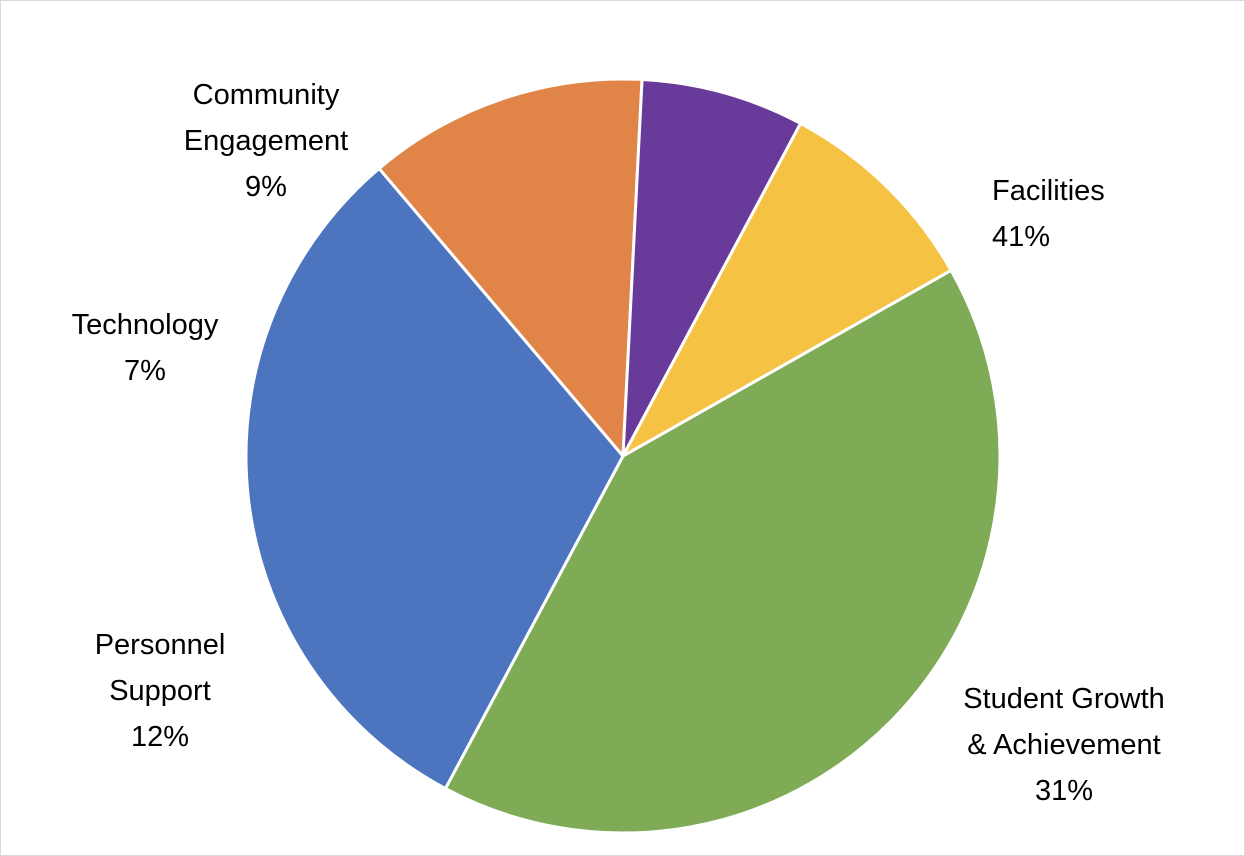 The height and width of the screenshot is (856, 1245). I want to click on slice-name-line: Technology, so click(145, 325).